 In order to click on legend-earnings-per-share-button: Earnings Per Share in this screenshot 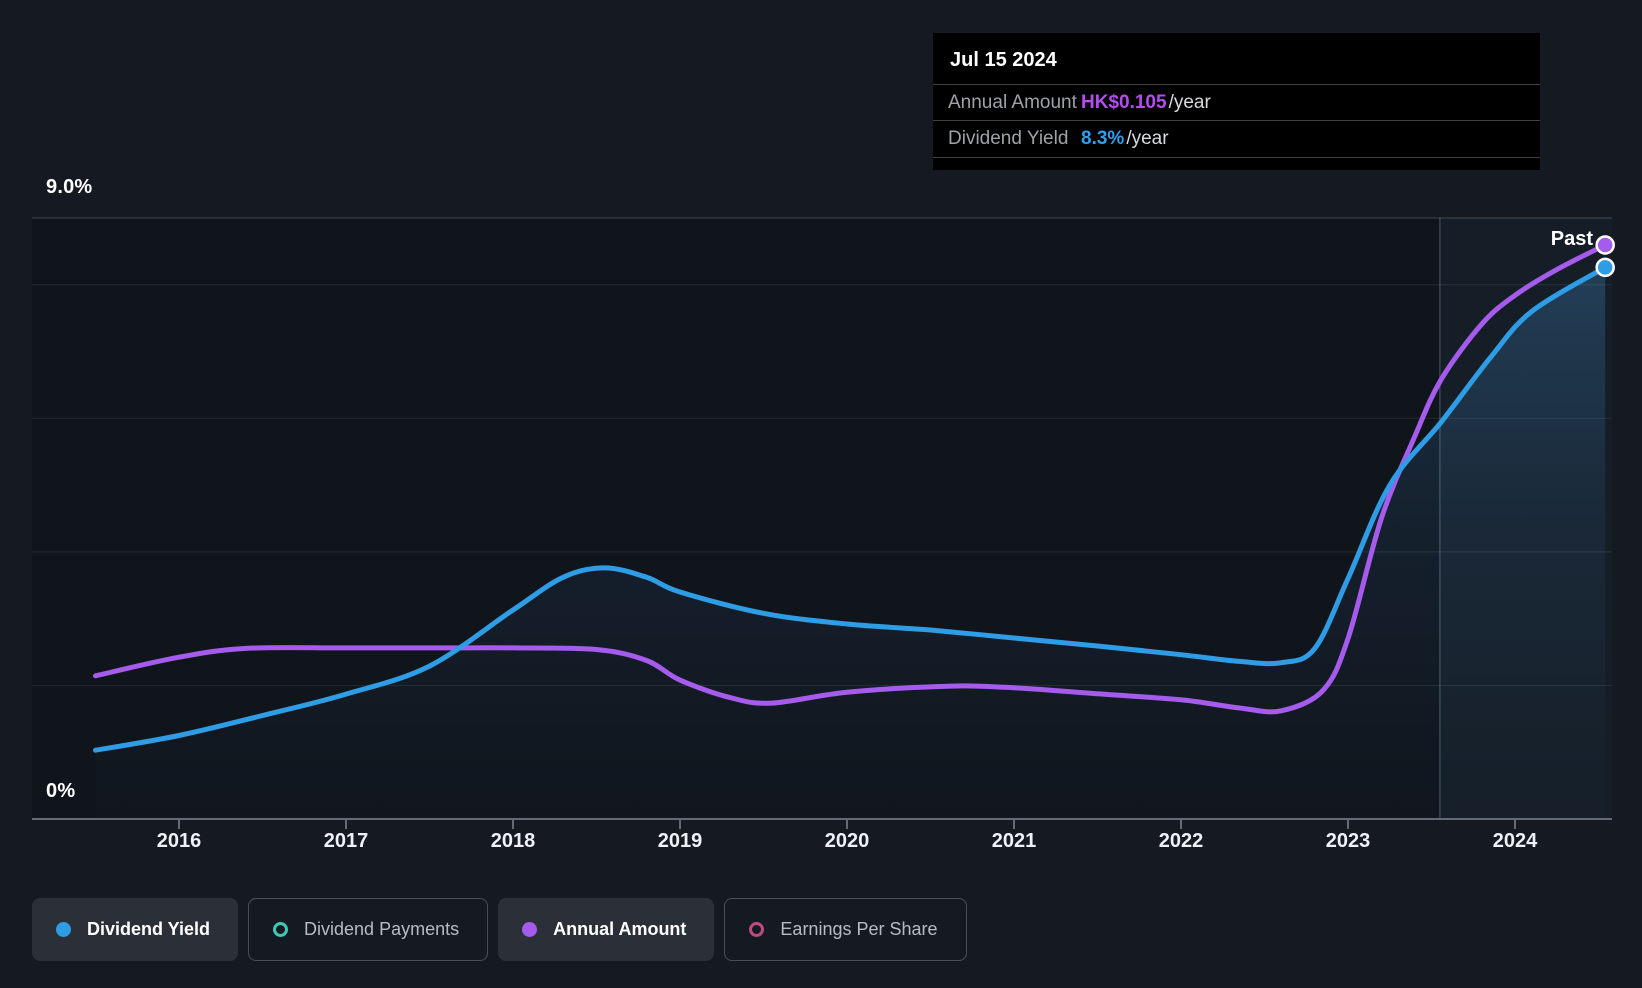, I will do `click(845, 929)`.